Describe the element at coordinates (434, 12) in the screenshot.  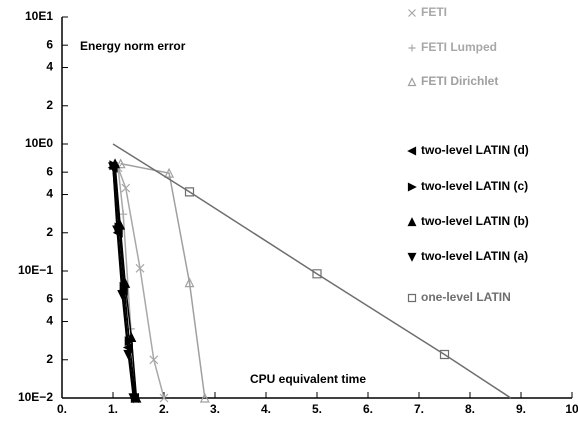
I see `legend-label: FETI` at that location.